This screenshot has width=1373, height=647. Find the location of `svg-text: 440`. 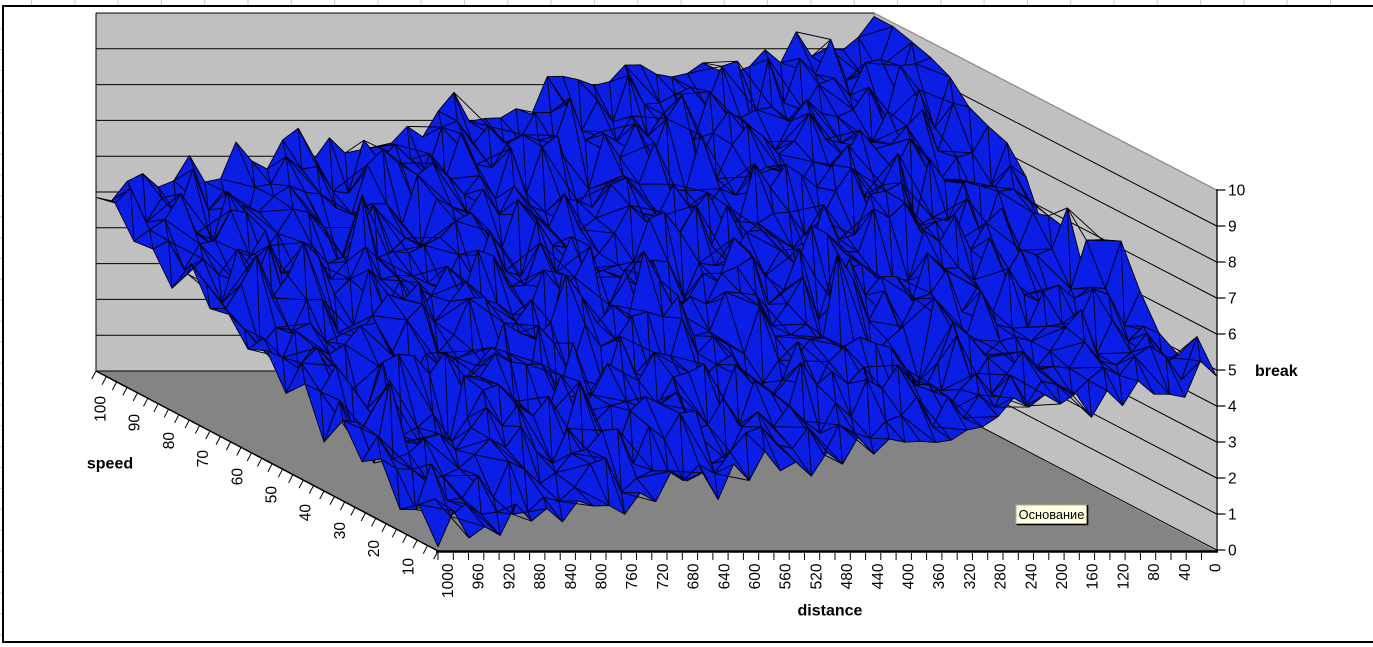

svg-text: 440 is located at coordinates (878, 576).